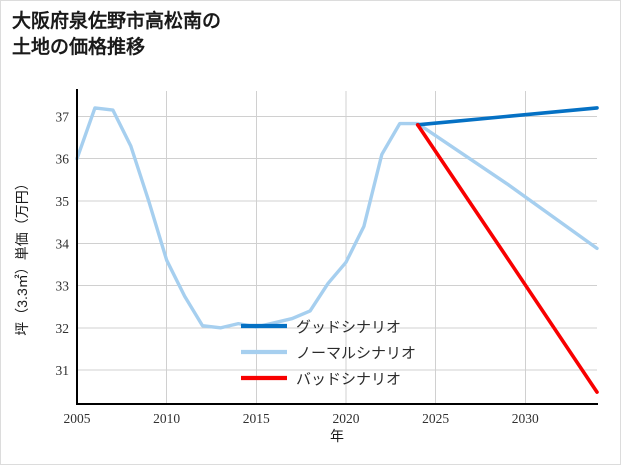 The width and height of the screenshot is (621, 466). Describe the element at coordinates (22, 255) in the screenshot. I see `y-axis-title: 坪（3.3㎡）単価（万円）` at that location.